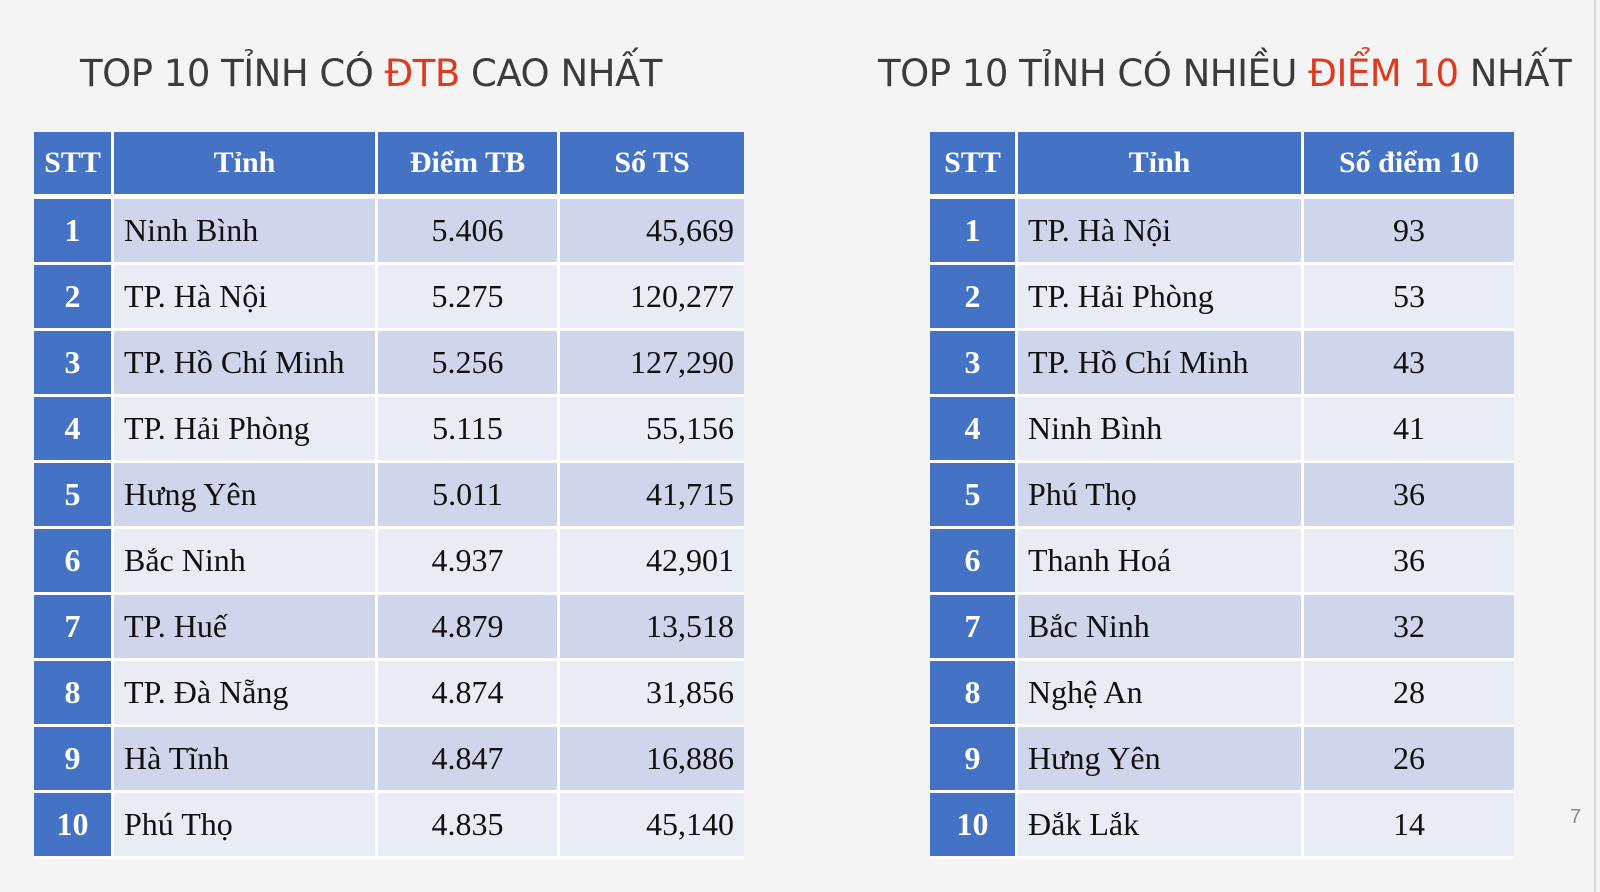 This screenshot has height=892, width=1600. I want to click on table-row: 3 TP. Hồ Chí Minh 43, so click(1222, 364).